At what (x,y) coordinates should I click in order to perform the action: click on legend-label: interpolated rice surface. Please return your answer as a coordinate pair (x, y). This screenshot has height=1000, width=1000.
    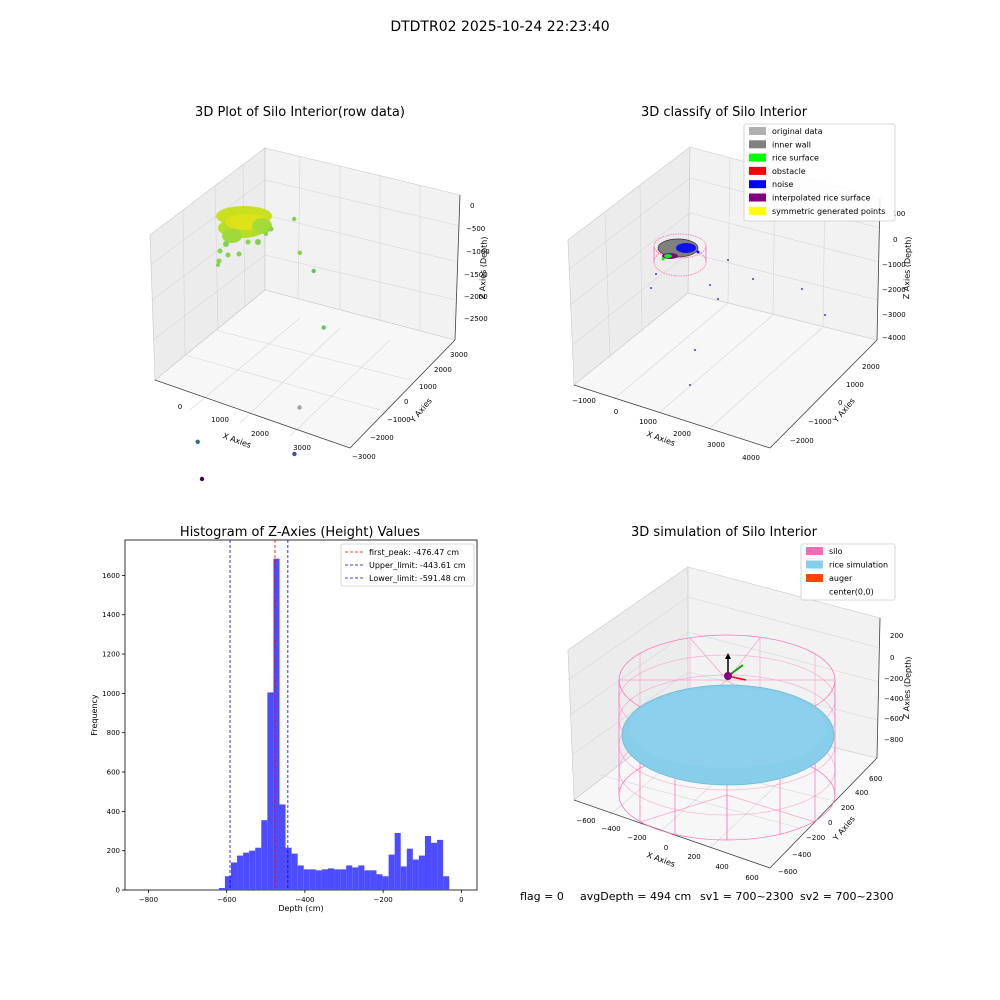
    Looking at the image, I should click on (821, 198).